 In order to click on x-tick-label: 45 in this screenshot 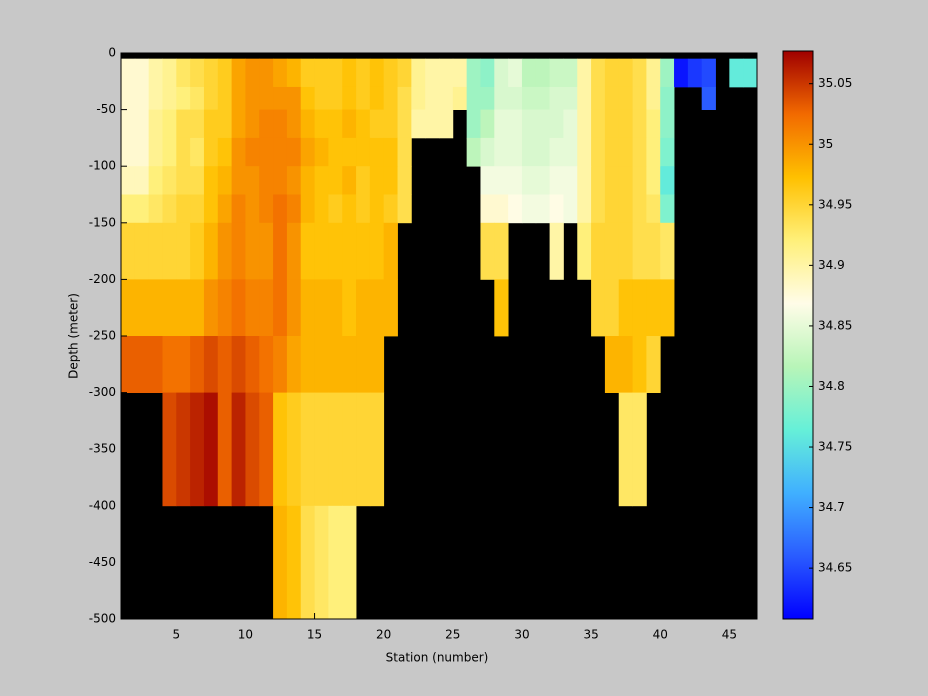, I will do `click(729, 635)`.